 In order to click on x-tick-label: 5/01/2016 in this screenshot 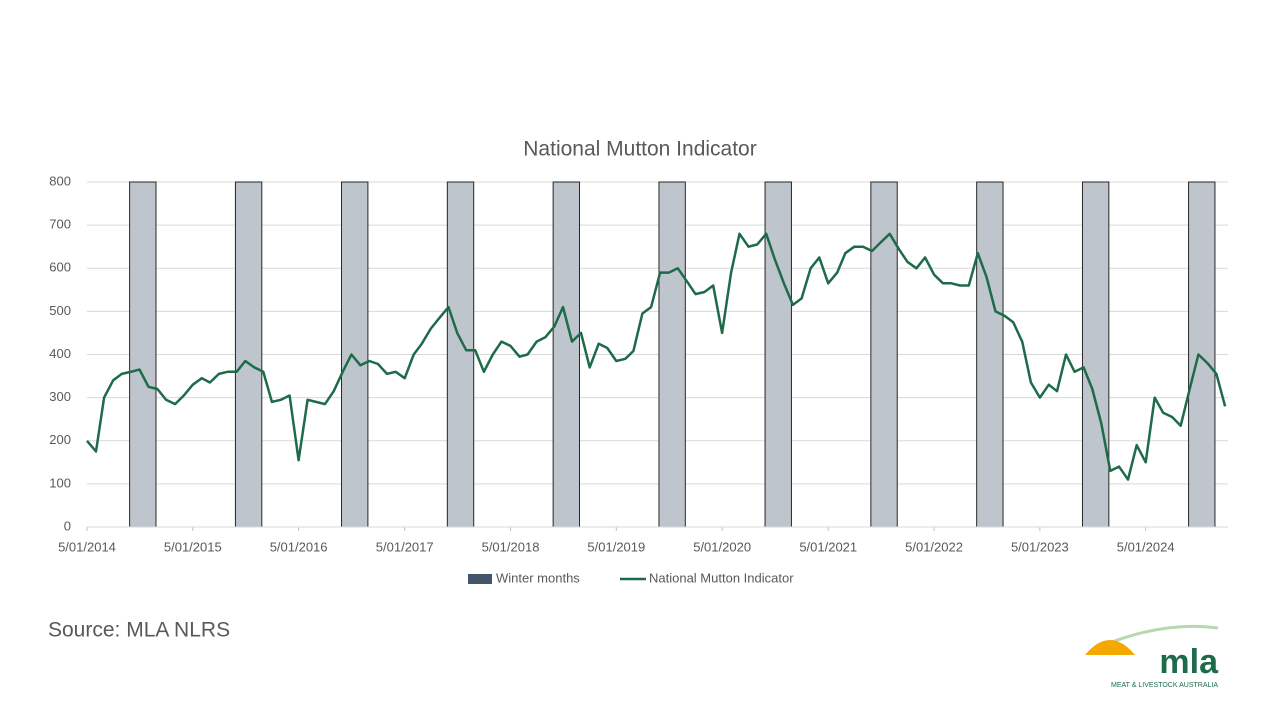, I will do `click(299, 546)`.